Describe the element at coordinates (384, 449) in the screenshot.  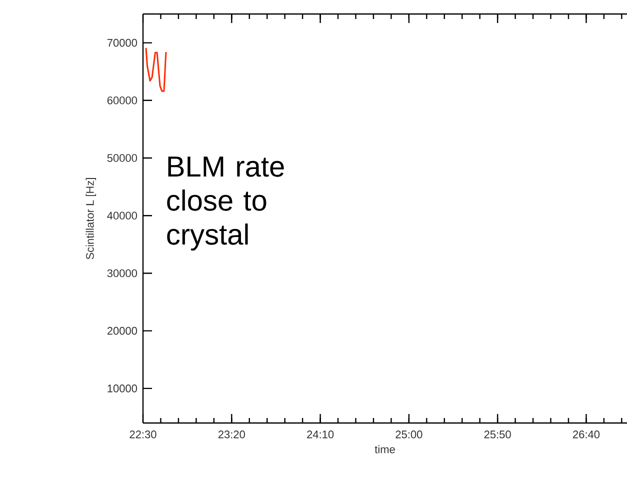
I see `x-axis-title: time` at that location.